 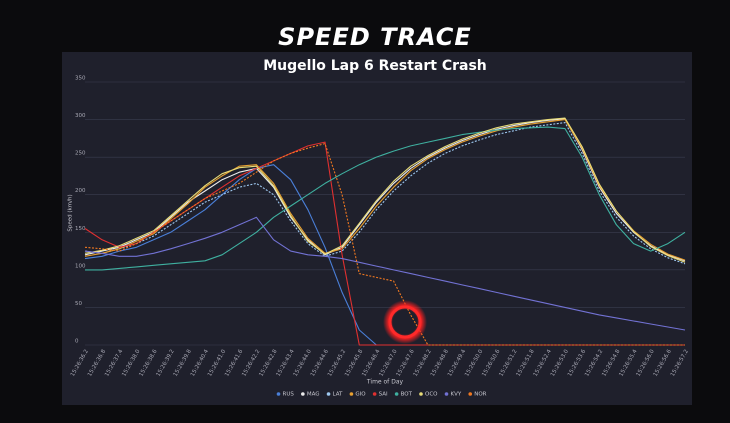 I want to click on legend-label: MAG, so click(x=313, y=395).